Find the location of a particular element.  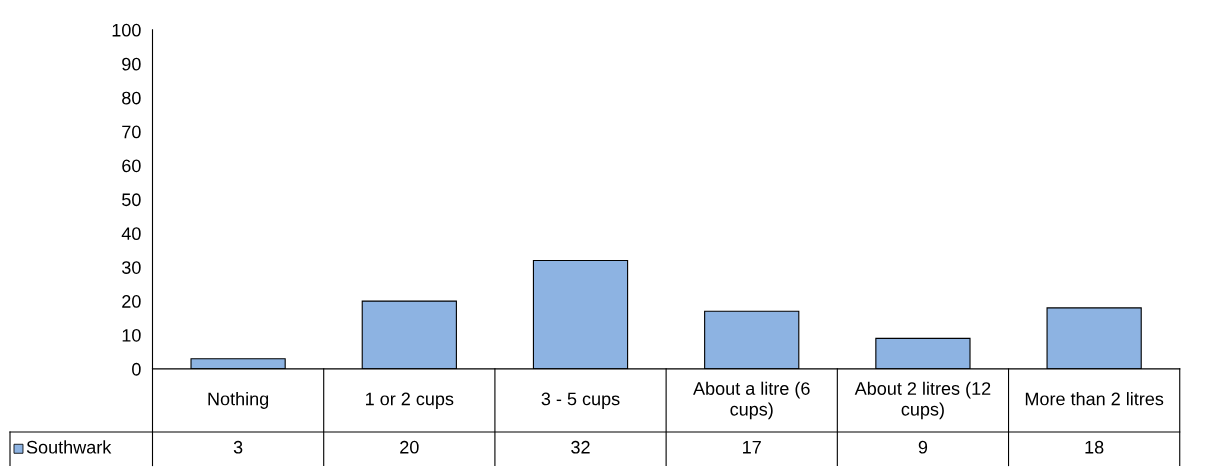

data-label: 3 is located at coordinates (238, 447).